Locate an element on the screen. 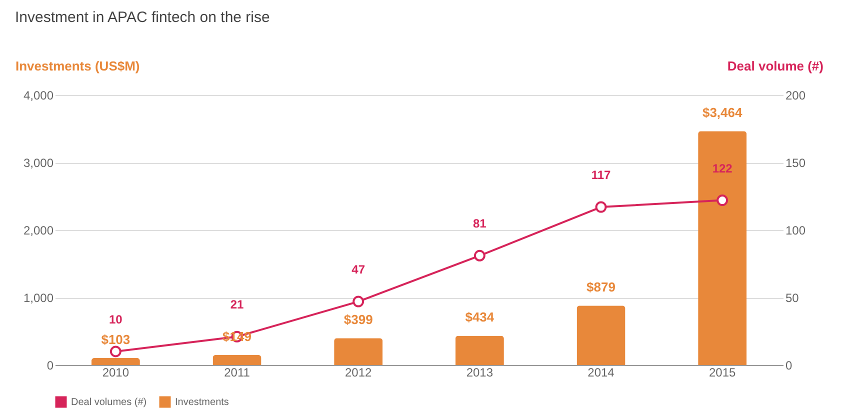 This screenshot has height=420, width=843. data-label: 122 is located at coordinates (722, 168).